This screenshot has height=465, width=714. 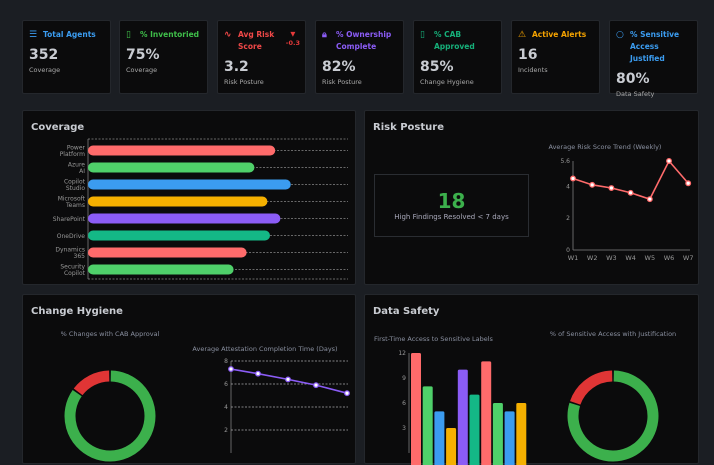 What do you see at coordinates (592, 258) in the screenshot?
I see `x-tick-label: W2` at bounding box center [592, 258].